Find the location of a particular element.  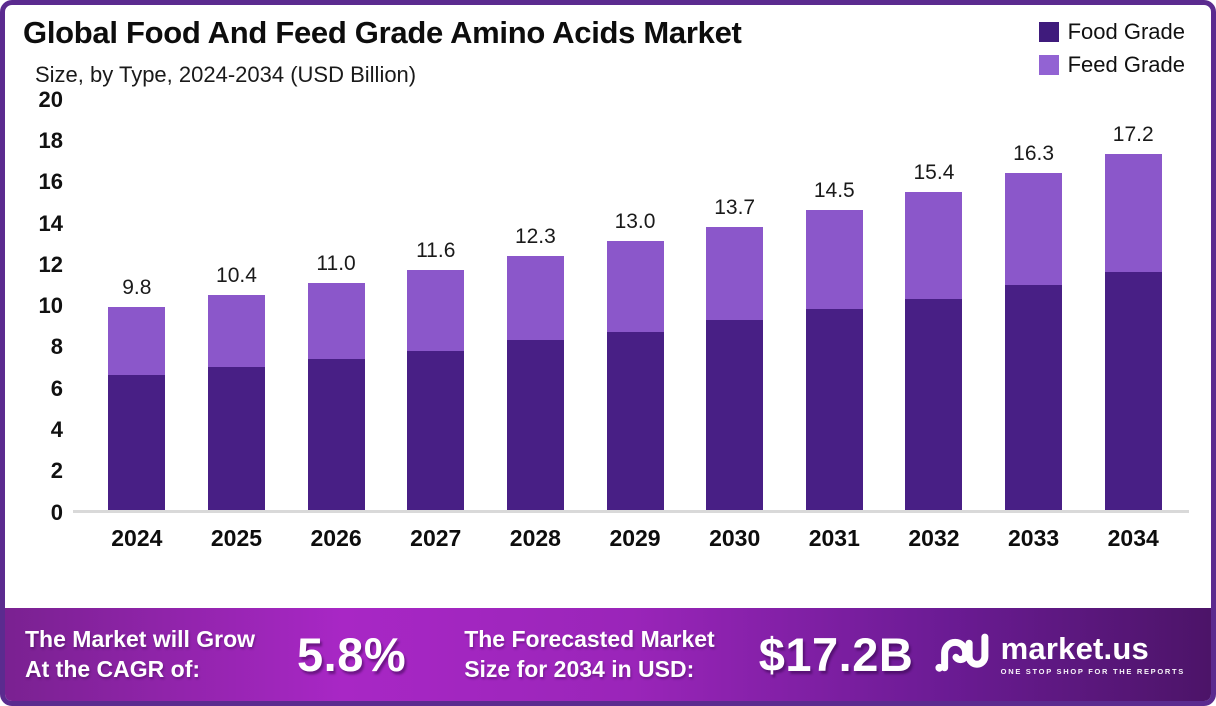

bar-stack-2033: 16.3 is located at coordinates (1034, 326).